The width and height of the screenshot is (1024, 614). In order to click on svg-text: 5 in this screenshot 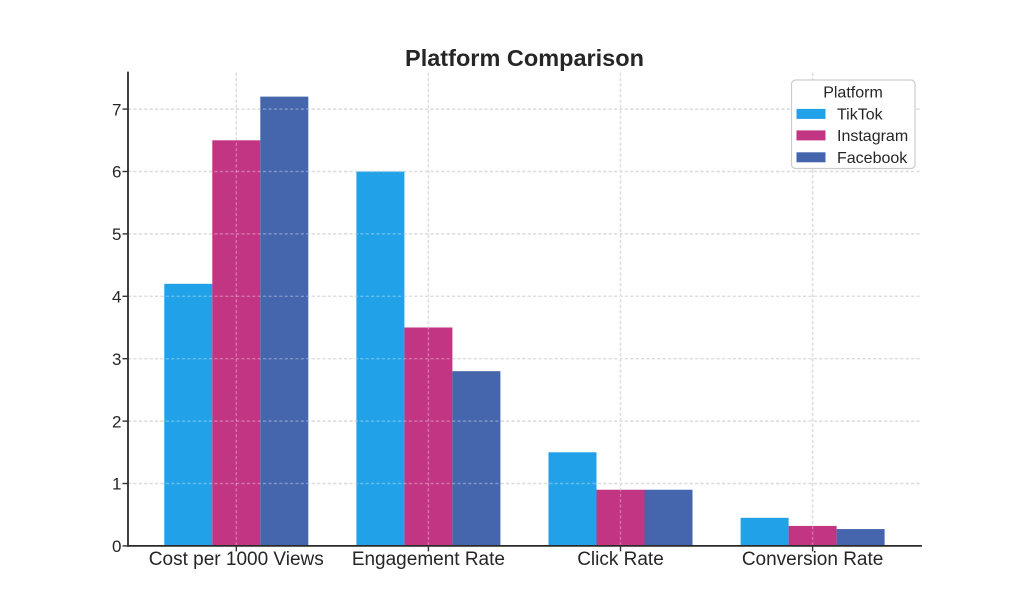, I will do `click(116, 234)`.